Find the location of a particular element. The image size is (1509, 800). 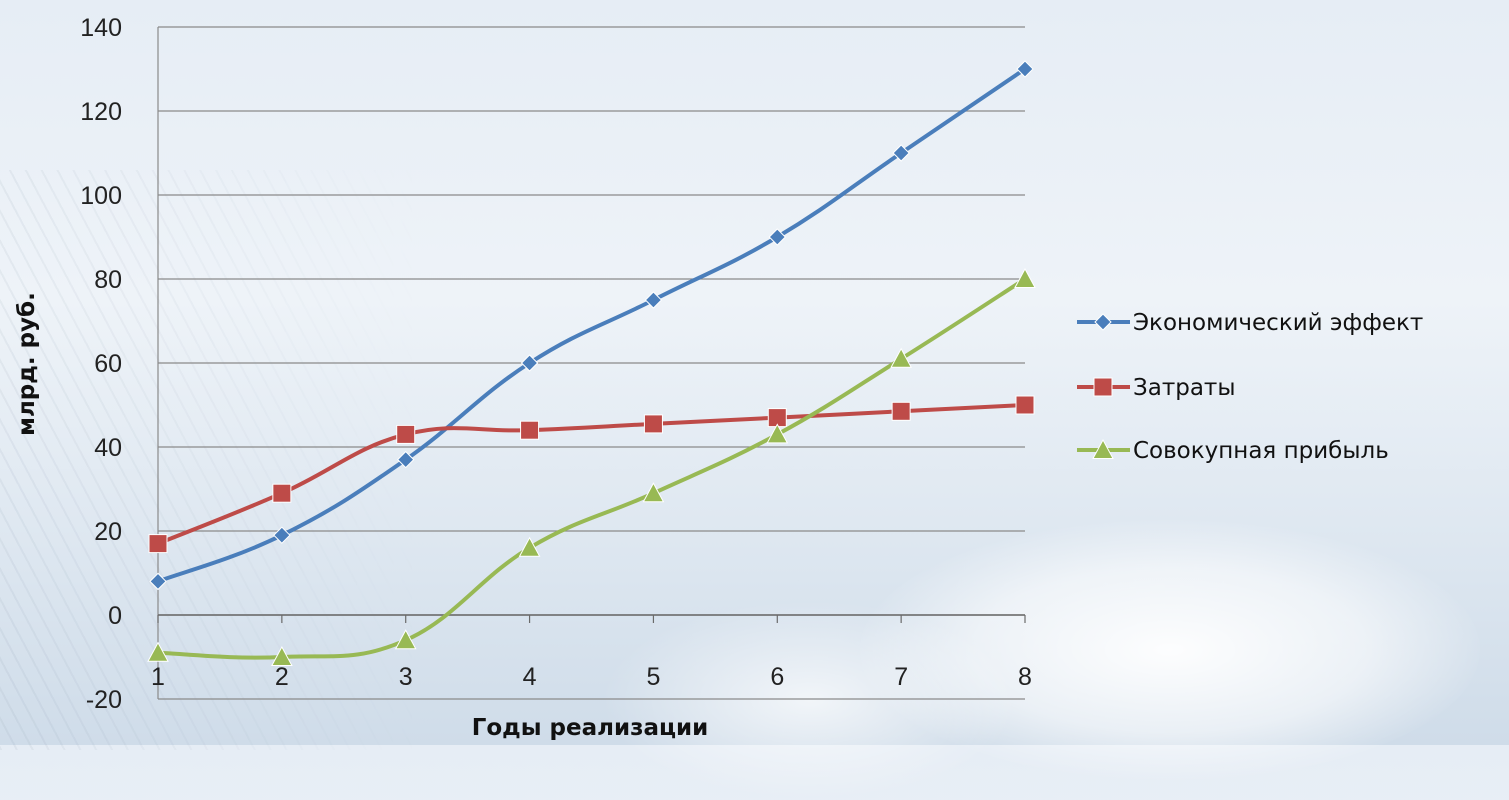

legend-label: Совокупная прибыль is located at coordinates (1261, 451).